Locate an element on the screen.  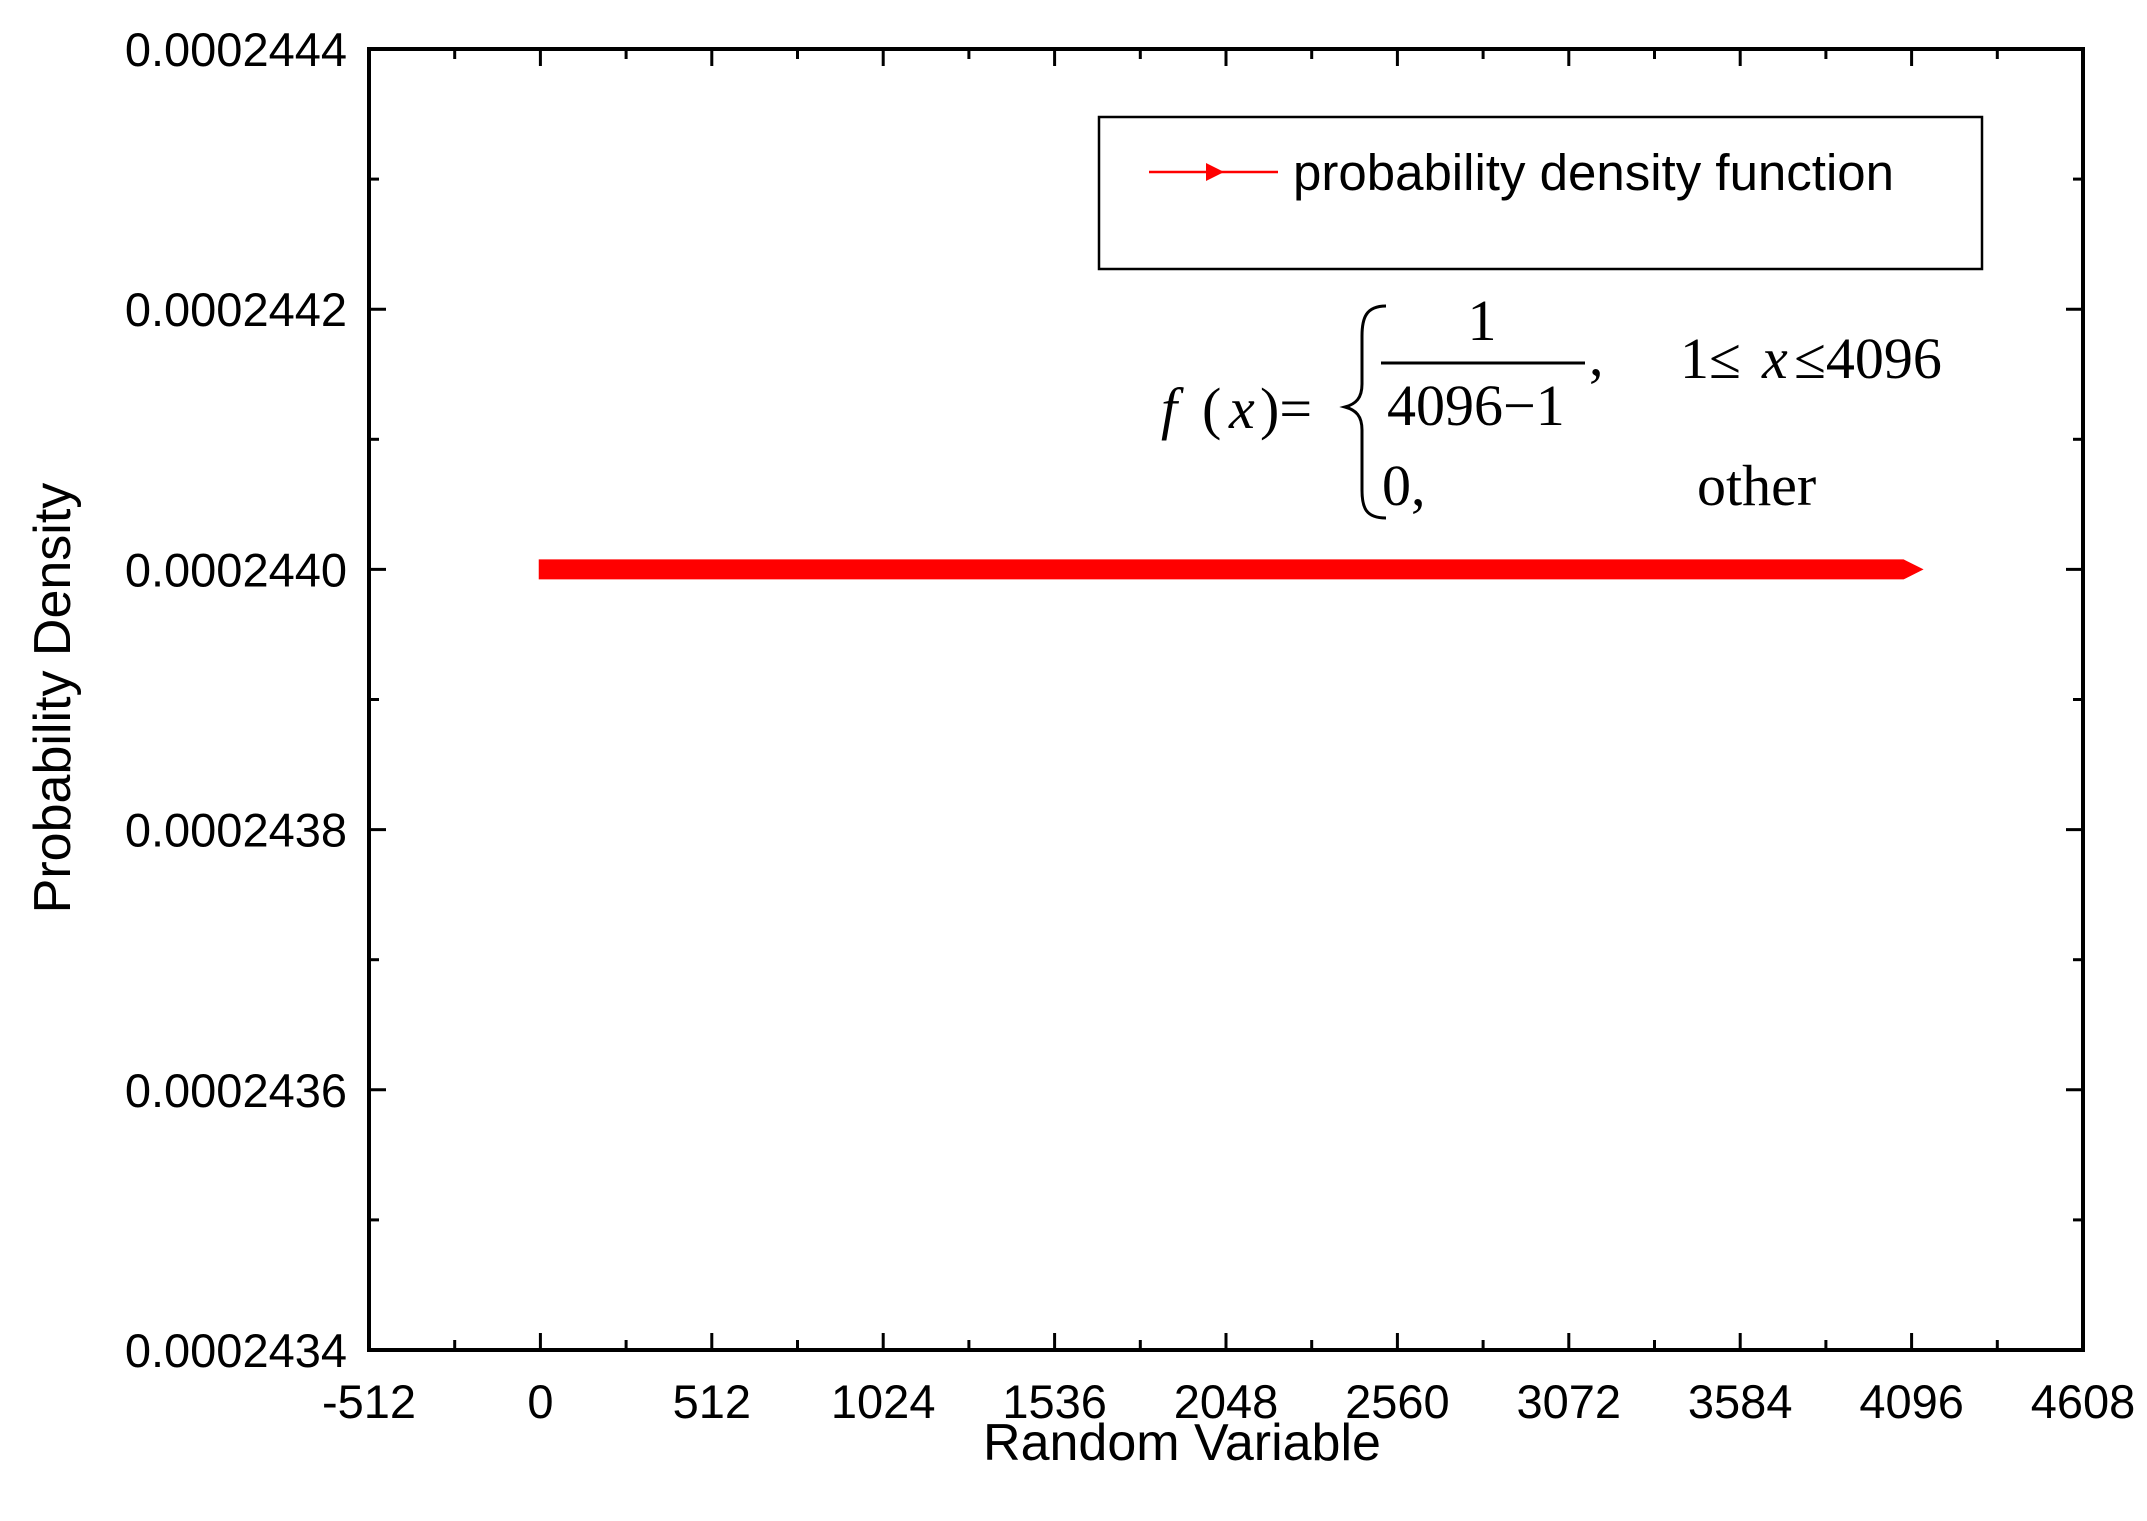
formula-condition-x: x is located at coordinates (1774, 358).